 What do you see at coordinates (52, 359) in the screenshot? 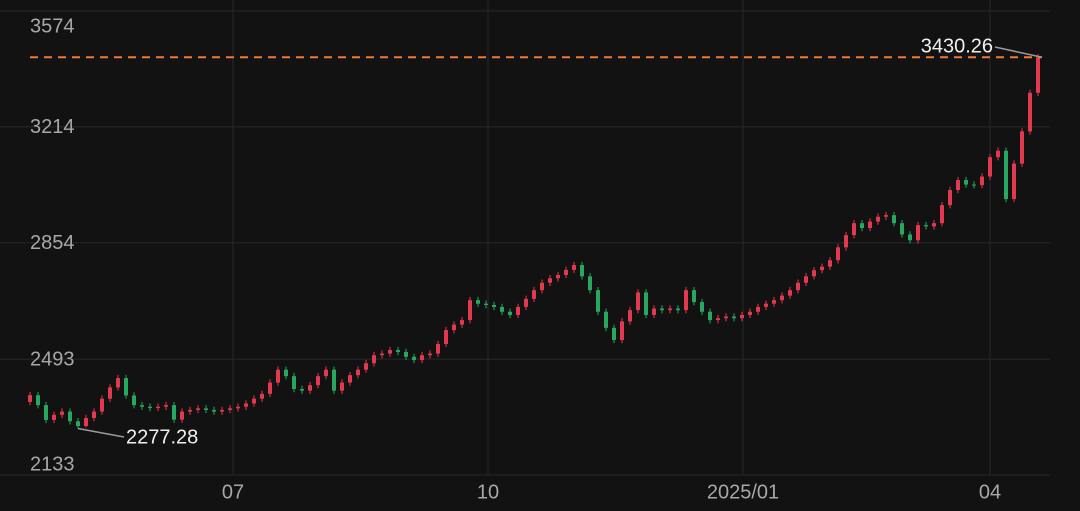
I see `y-tick-label: 2493` at bounding box center [52, 359].